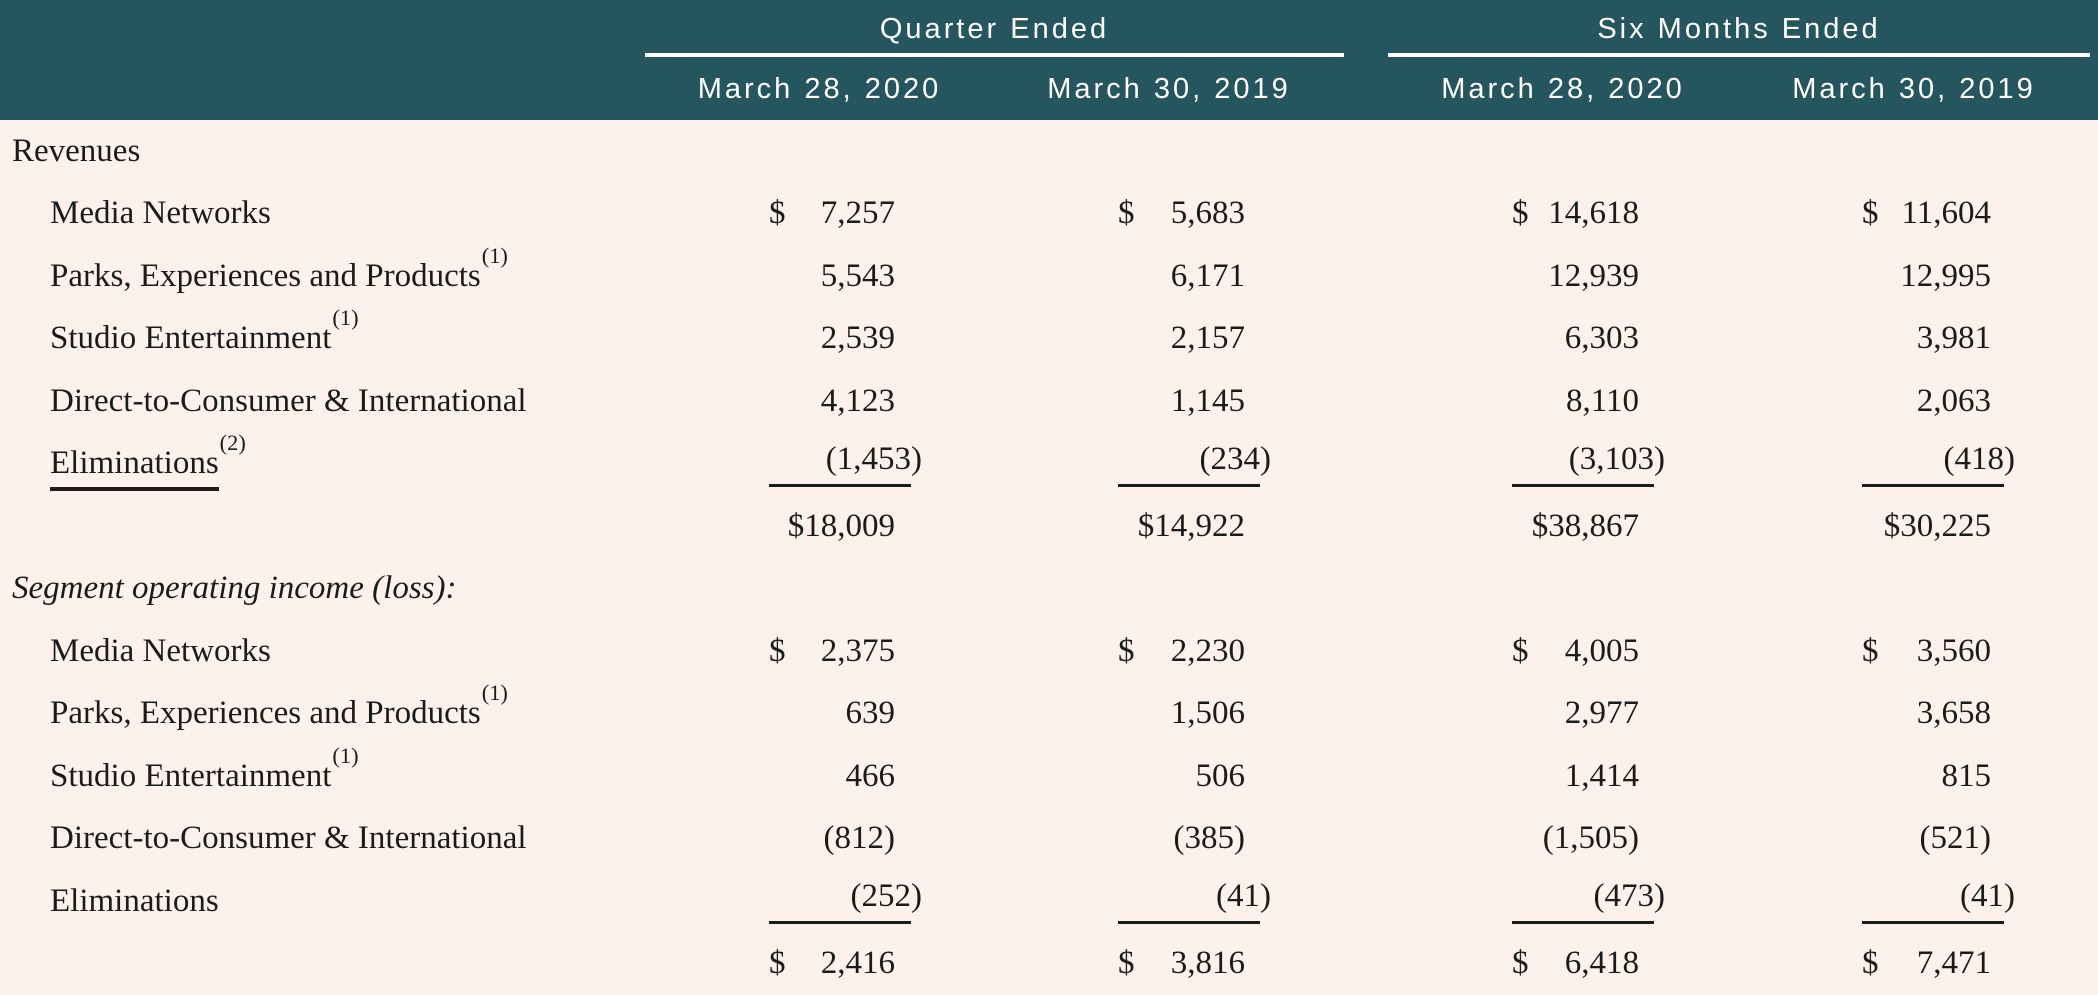  I want to click on value: 6,303, so click(1601, 338).